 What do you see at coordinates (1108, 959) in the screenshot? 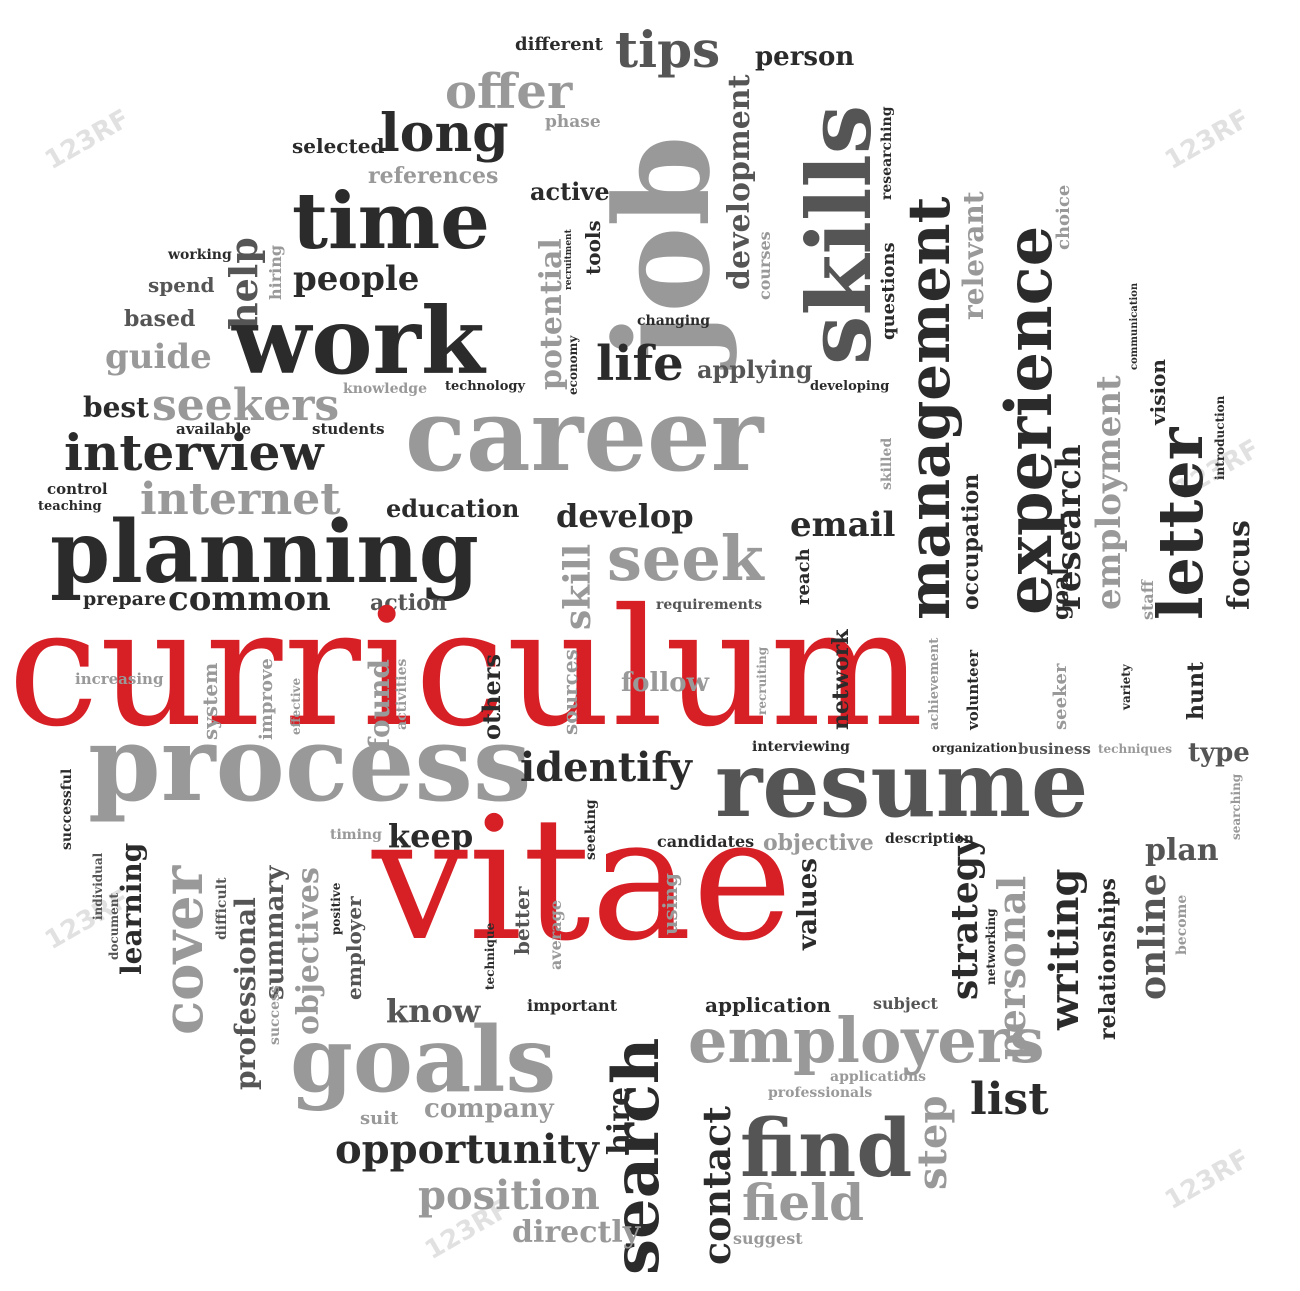
I see `word-relationships: relationships` at bounding box center [1108, 959].